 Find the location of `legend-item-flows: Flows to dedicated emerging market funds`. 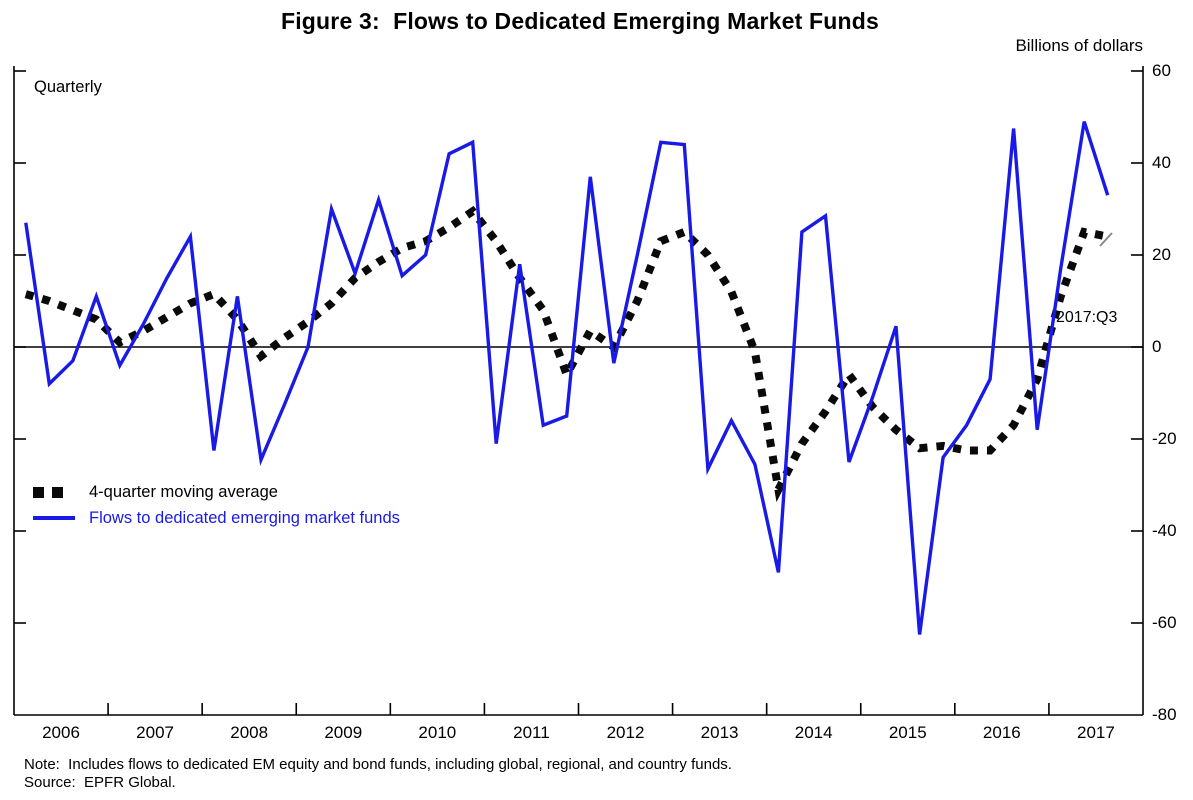

legend-item-flows: Flows to dedicated emerging market funds is located at coordinates (216, 518).